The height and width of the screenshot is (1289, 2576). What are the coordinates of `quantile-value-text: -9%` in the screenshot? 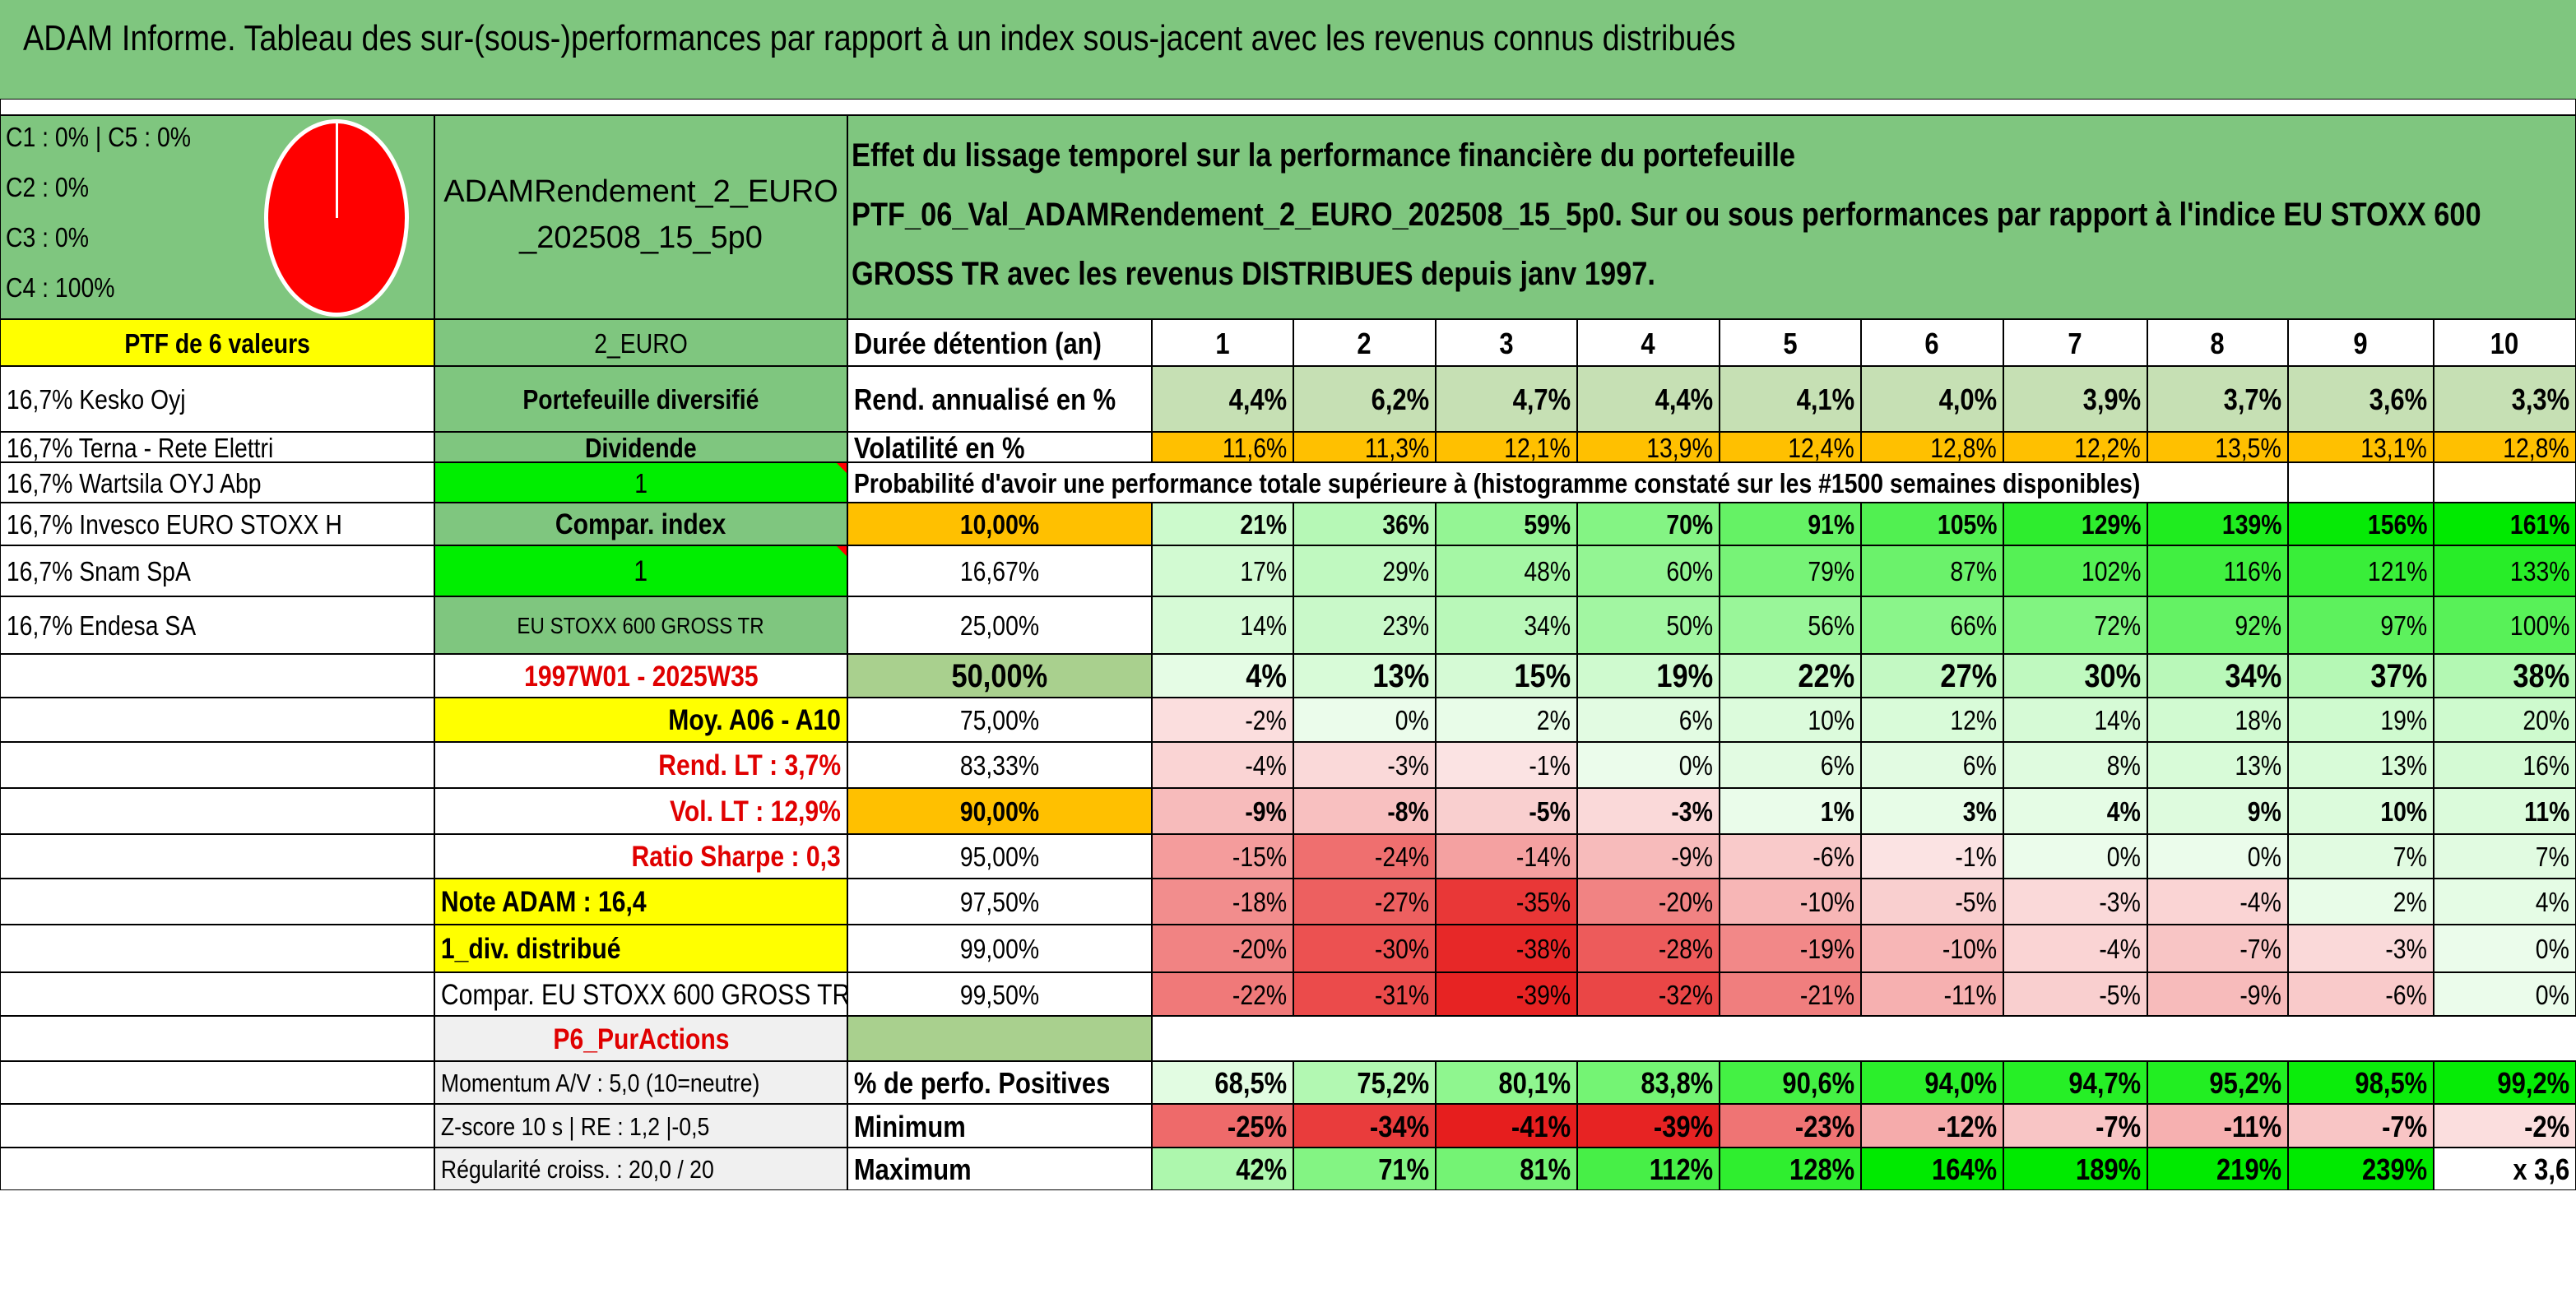 It's located at (1266, 811).